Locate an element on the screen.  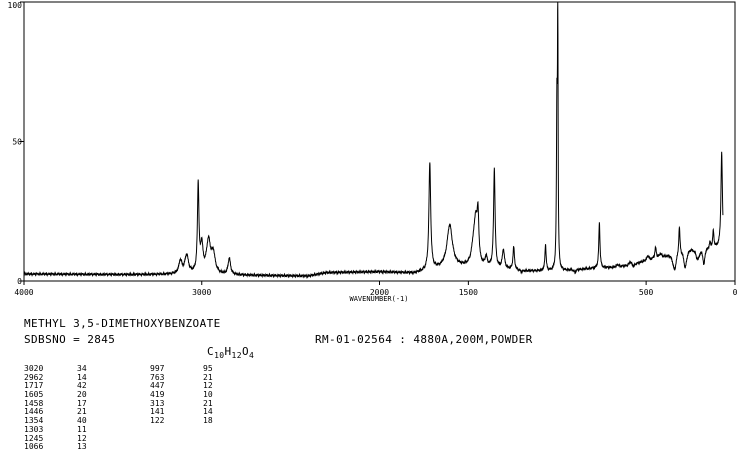
peak-row: 1354 40 is located at coordinates (60, 421).